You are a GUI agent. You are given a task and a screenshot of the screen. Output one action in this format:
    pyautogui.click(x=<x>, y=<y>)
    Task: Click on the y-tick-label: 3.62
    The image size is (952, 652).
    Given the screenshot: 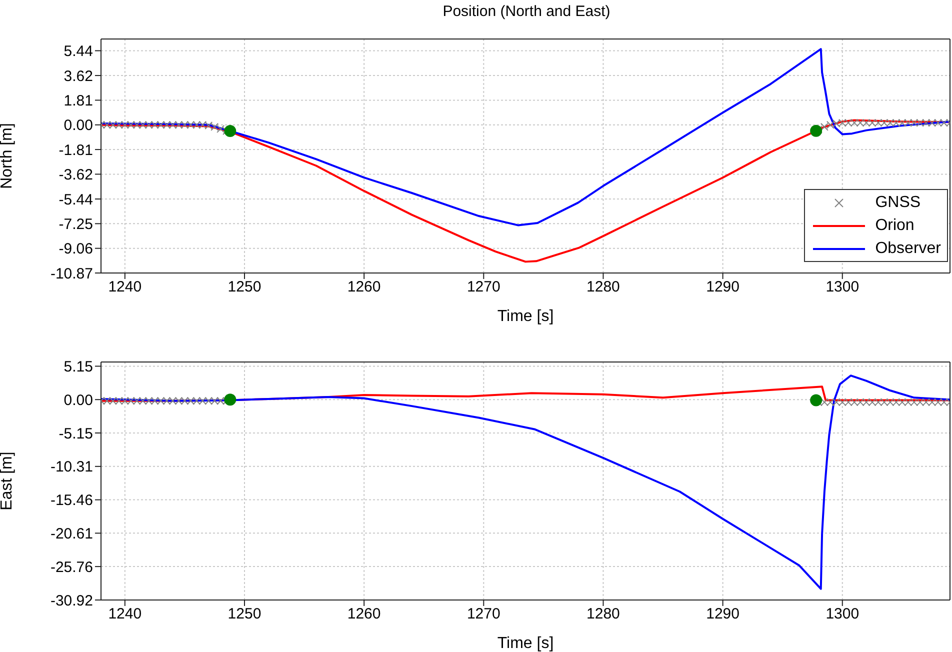 What is the action you would take?
    pyautogui.click(x=78, y=76)
    